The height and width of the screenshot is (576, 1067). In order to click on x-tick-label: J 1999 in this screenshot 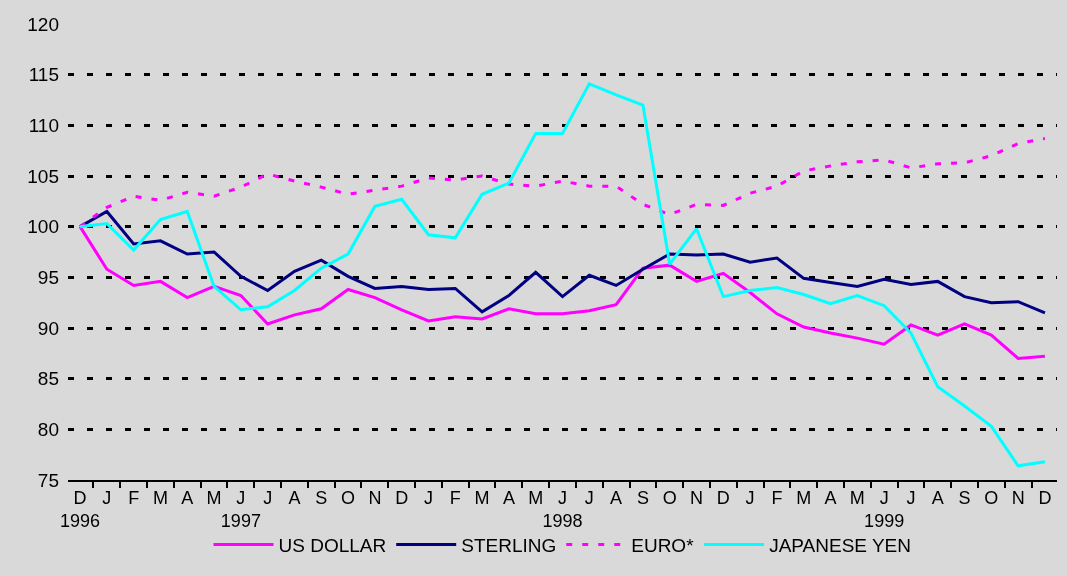, I will do `click(884, 509)`.